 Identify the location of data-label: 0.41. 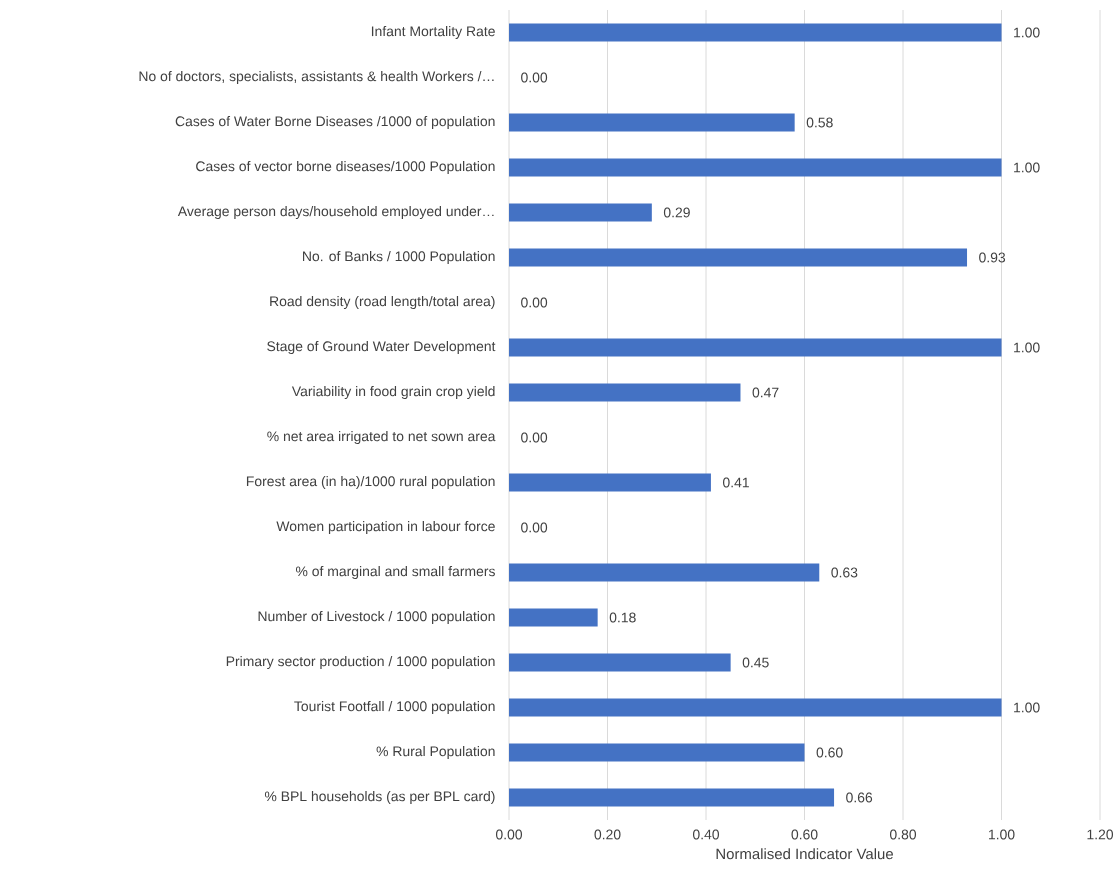
(736, 482).